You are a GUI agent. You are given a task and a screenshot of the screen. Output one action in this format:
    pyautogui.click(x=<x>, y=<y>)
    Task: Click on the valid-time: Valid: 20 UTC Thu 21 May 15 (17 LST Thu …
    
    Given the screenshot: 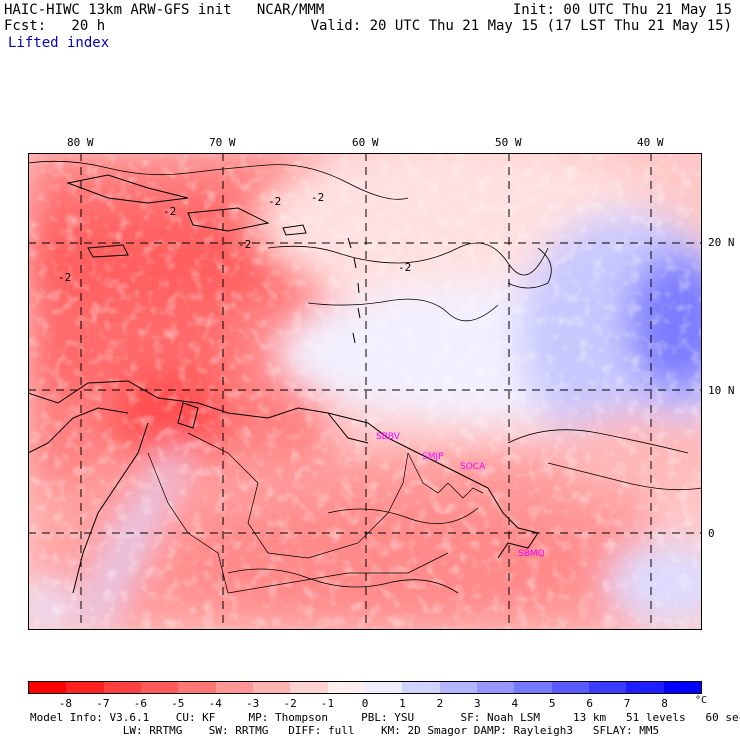 What is the action you would take?
    pyautogui.click(x=521, y=26)
    